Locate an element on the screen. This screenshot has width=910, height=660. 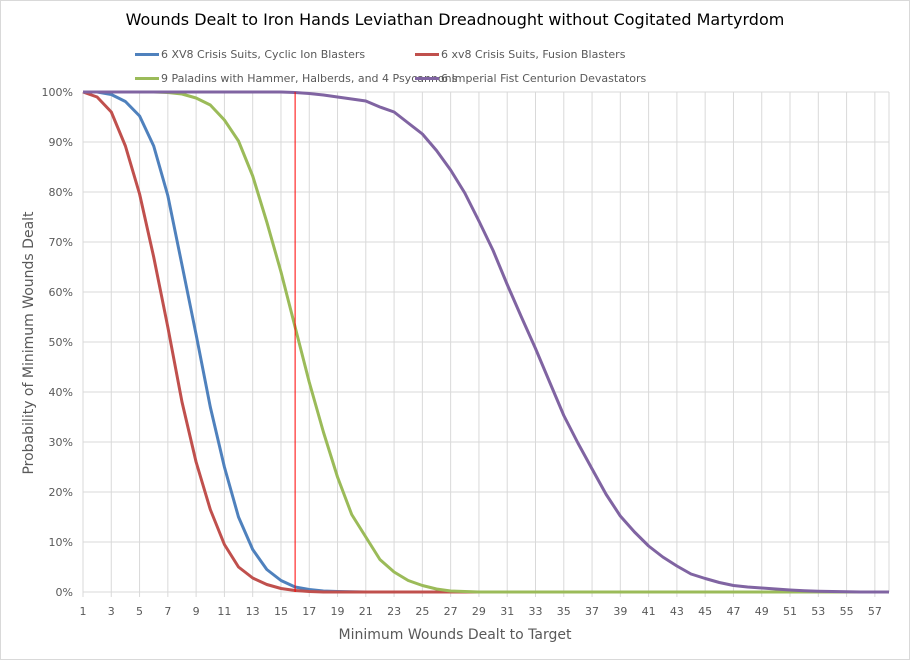
x-tick-label: 57 is located at coordinates (875, 611).